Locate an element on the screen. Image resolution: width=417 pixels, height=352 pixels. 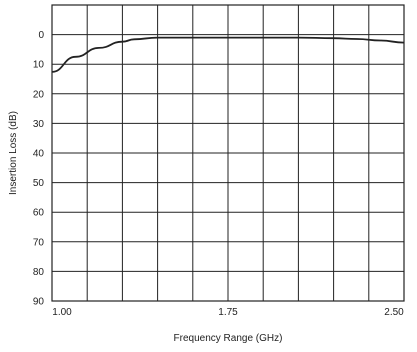
series-group is located at coordinates (228, 54).